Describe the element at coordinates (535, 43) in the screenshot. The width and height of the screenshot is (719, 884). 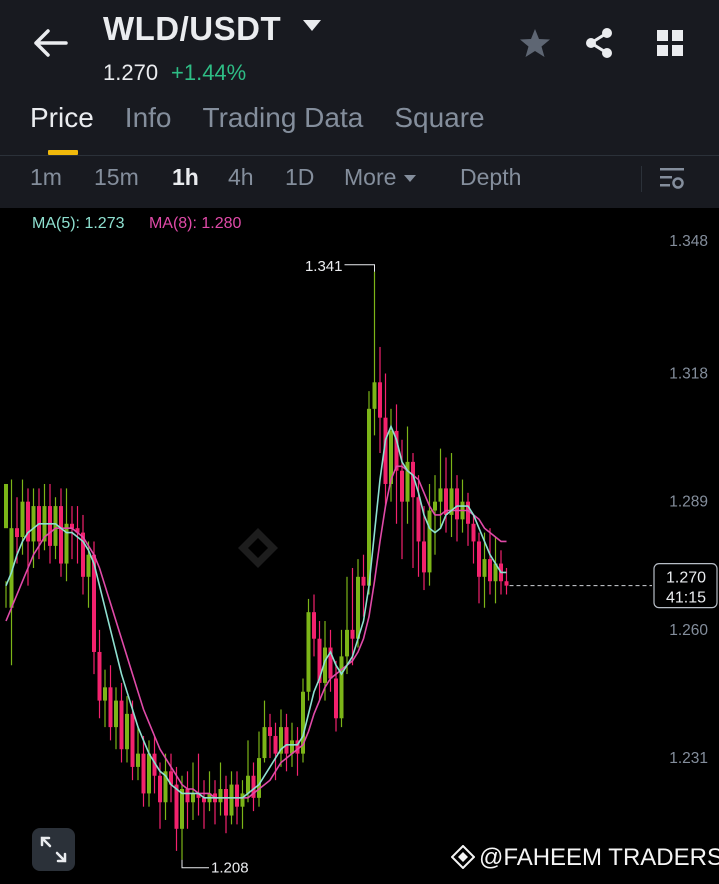
I see `star-icon` at that location.